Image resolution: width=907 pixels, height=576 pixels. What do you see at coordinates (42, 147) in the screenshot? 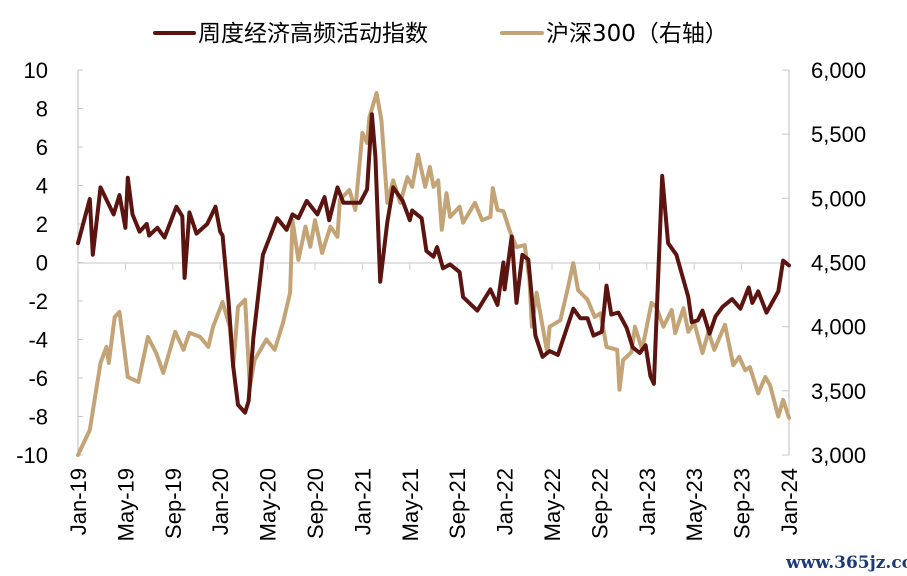
I see `left-tick-label: 6` at bounding box center [42, 147].